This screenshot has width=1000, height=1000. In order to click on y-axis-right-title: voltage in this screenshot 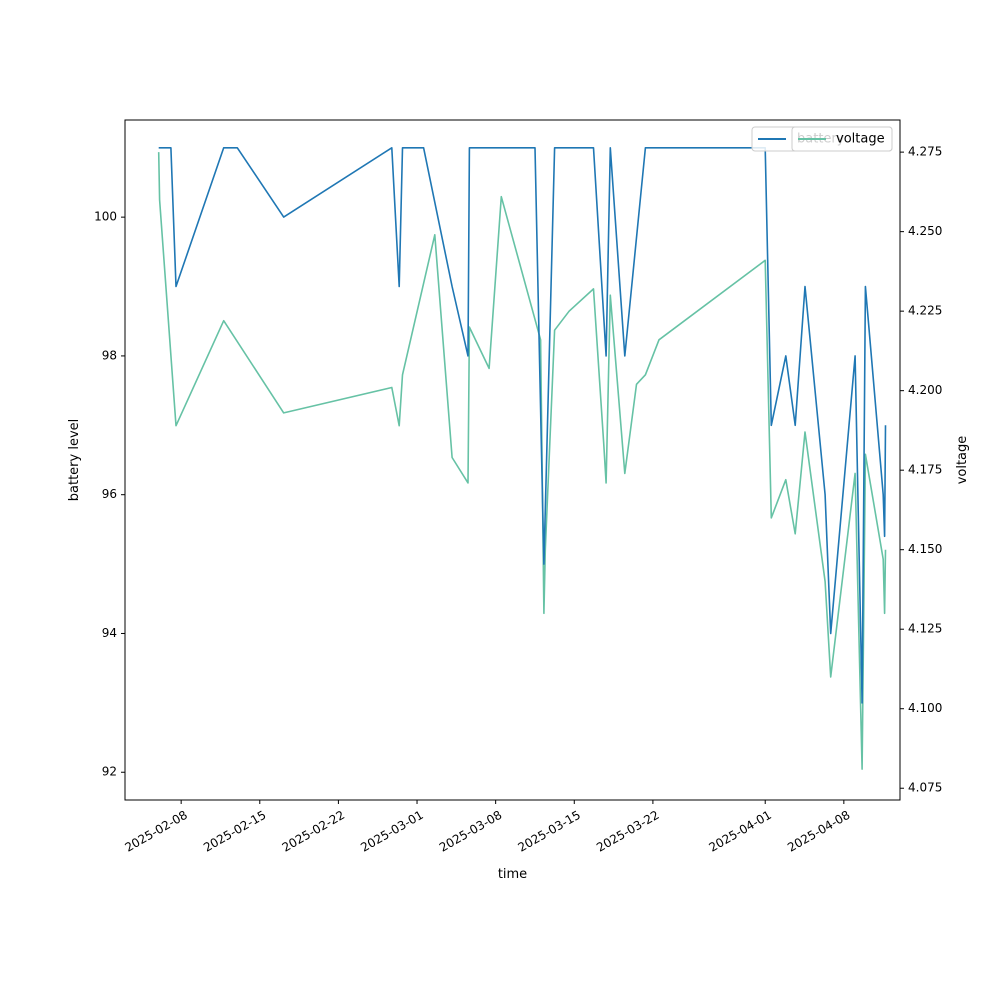, I will do `click(962, 460)`.